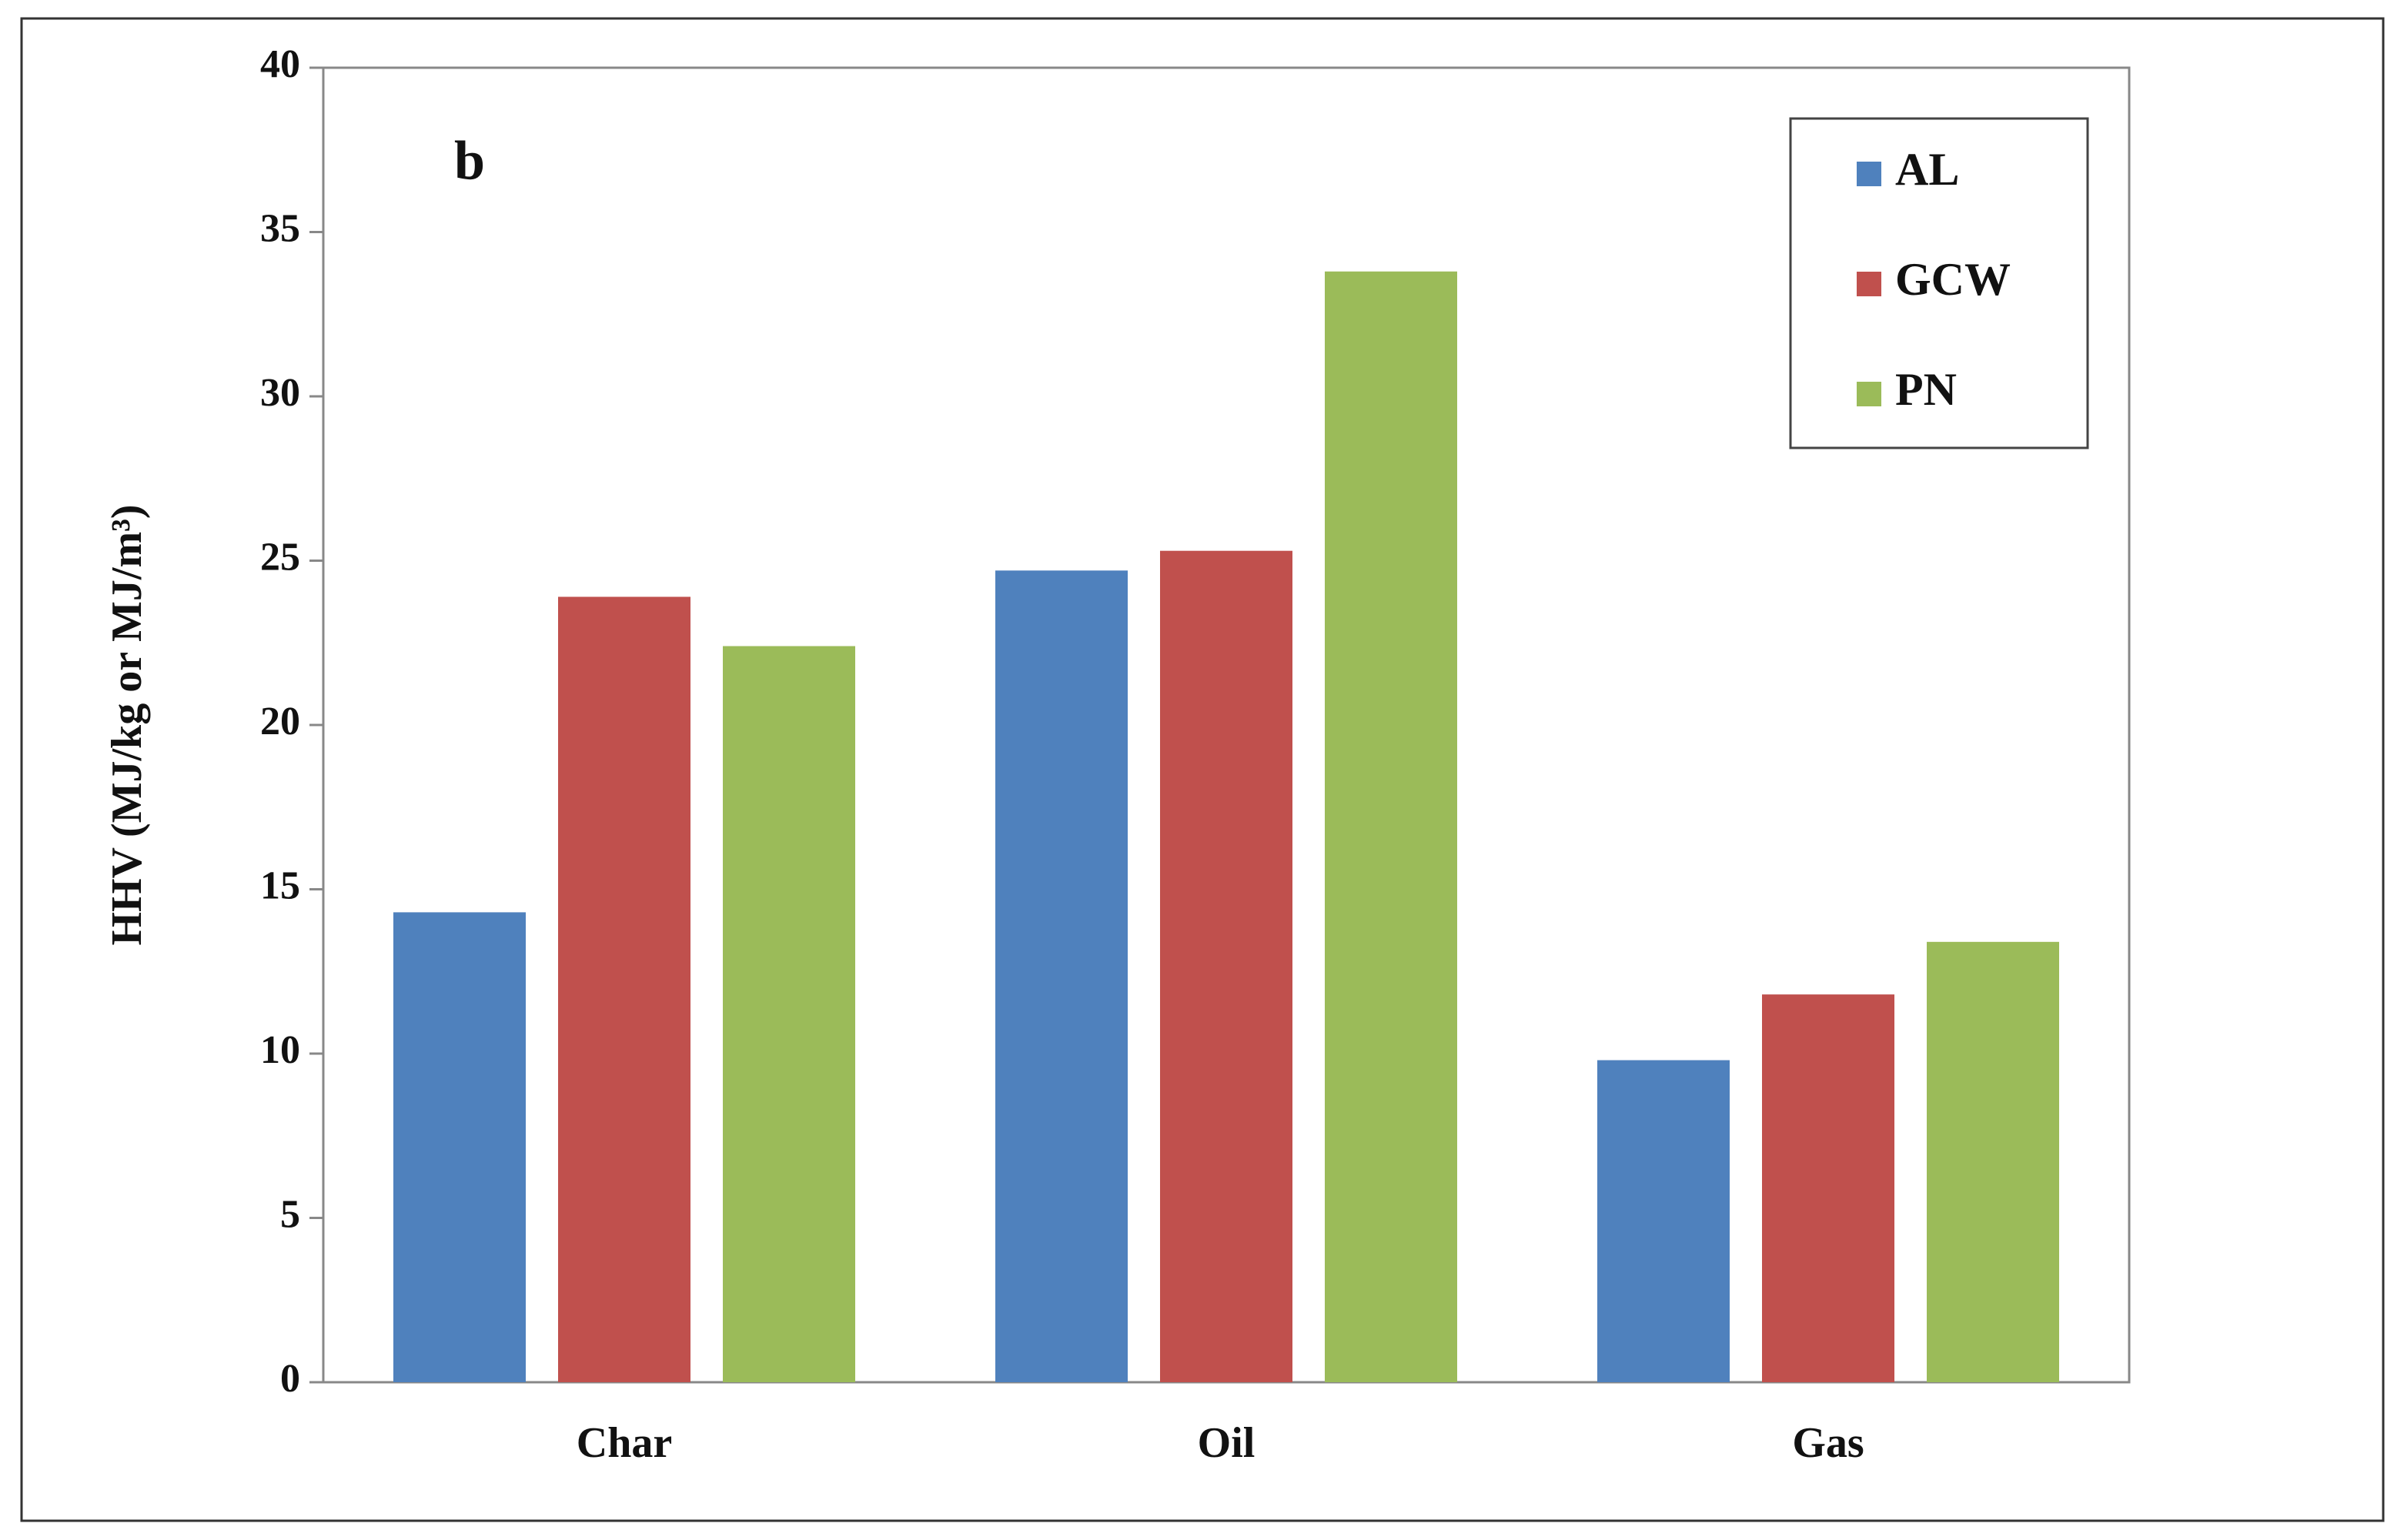 Image resolution: width=2404 pixels, height=1540 pixels. What do you see at coordinates (127, 724) in the screenshot?
I see `y-axis-label: HHV (MJ/kg or MJ/m³)` at bounding box center [127, 724].